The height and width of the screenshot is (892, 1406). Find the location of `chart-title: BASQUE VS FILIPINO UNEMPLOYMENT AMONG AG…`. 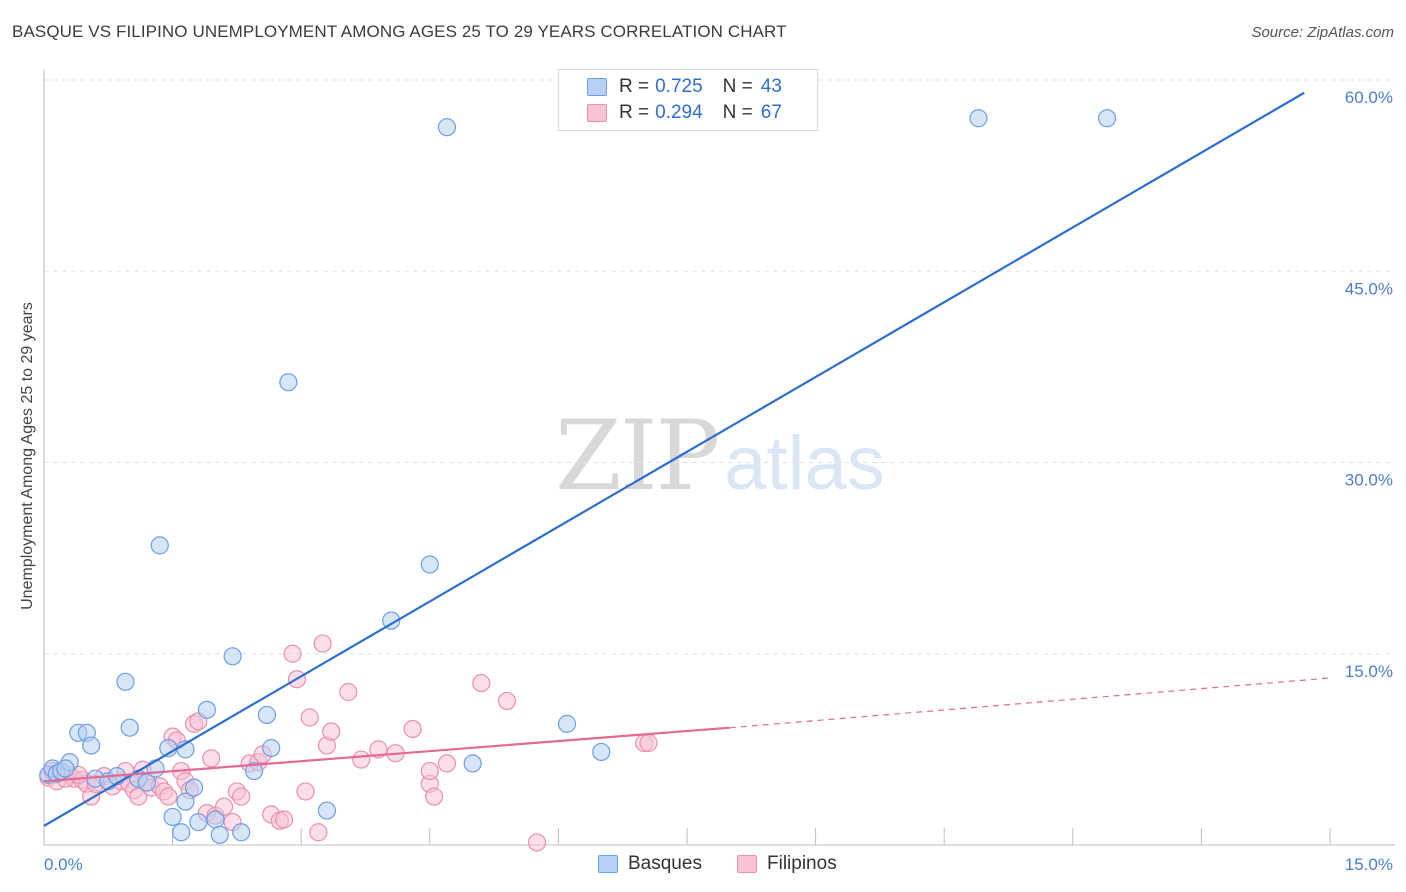

chart-title: BASQUE VS FILIPINO UNEMPLOYMENT AMONG AG… is located at coordinates (399, 31).